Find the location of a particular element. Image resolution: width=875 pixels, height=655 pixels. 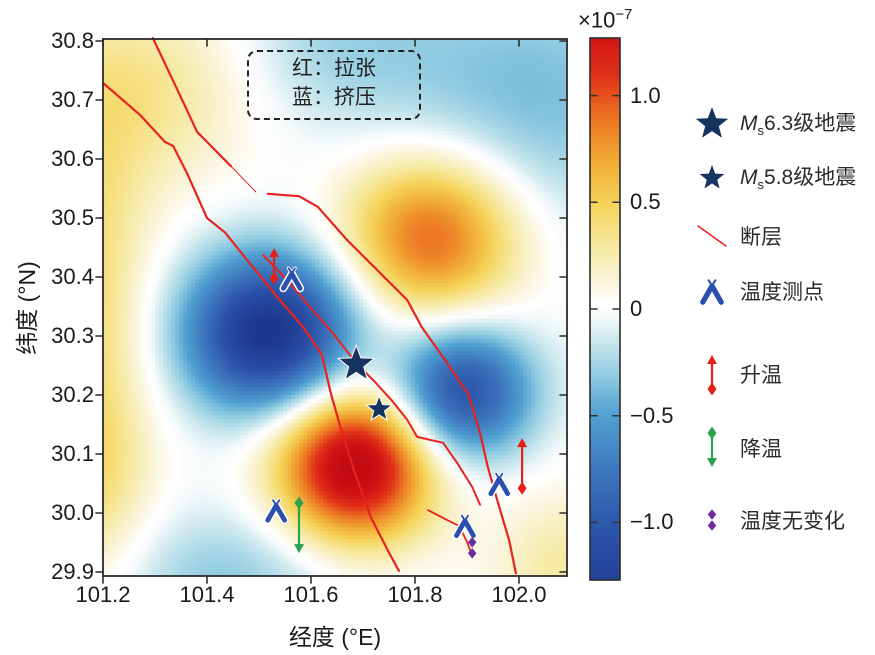

x-axis-title: 经度 (°E) is located at coordinates (335, 637).